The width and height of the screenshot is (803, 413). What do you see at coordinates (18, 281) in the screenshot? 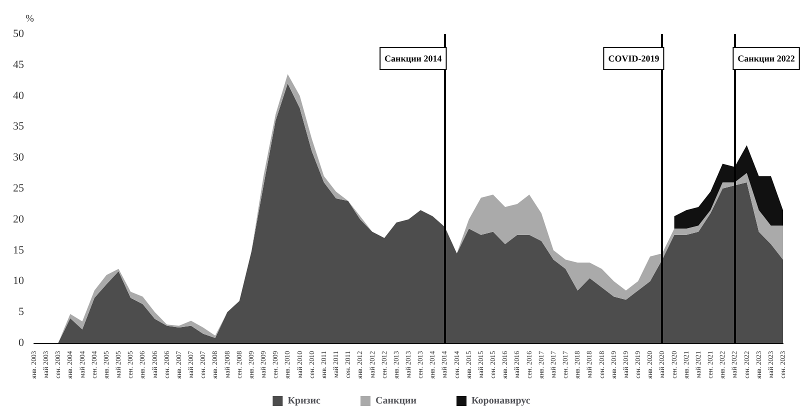
I see `y-tick-label: 10` at bounding box center [18, 281].